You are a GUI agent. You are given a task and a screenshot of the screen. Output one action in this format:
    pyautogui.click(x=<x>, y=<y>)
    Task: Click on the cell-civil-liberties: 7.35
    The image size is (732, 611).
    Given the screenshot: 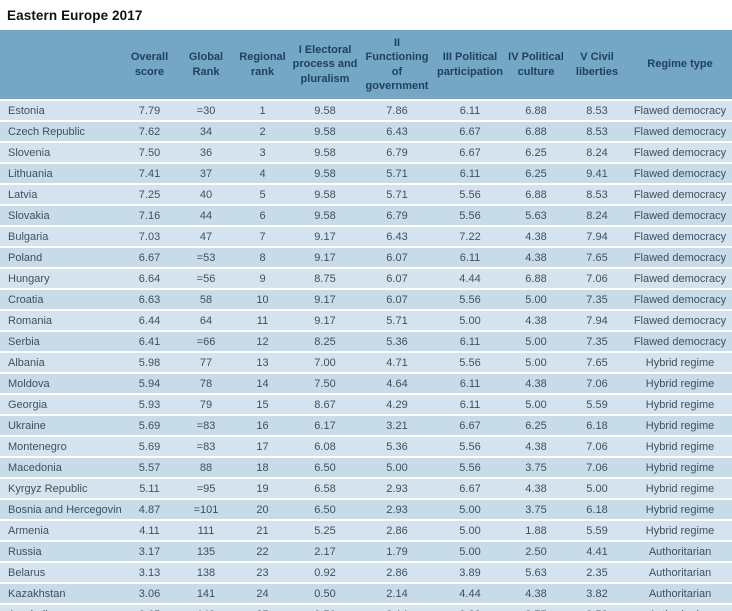 What is the action you would take?
    pyautogui.click(x=597, y=342)
    